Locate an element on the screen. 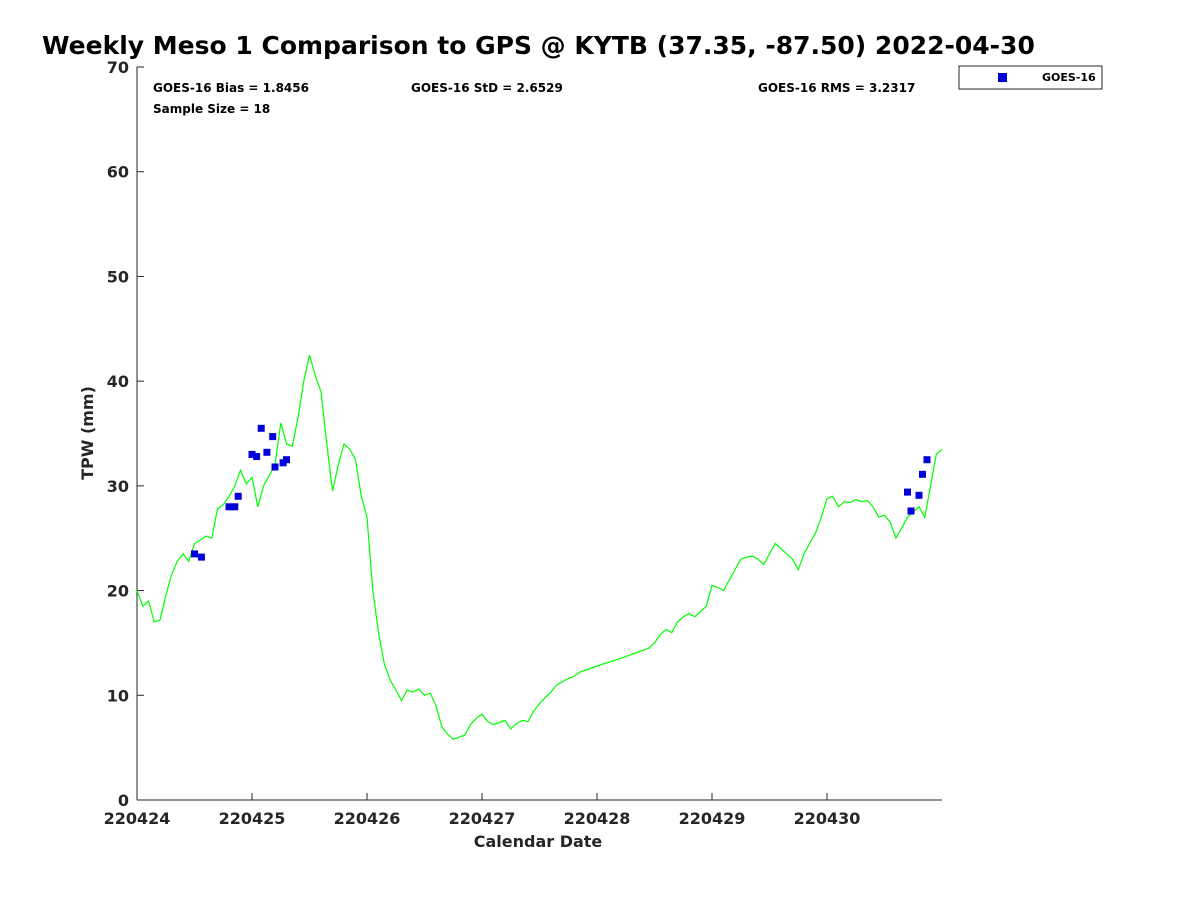 The height and width of the screenshot is (900, 1200). y-tick-label: 60 is located at coordinates (118, 172).